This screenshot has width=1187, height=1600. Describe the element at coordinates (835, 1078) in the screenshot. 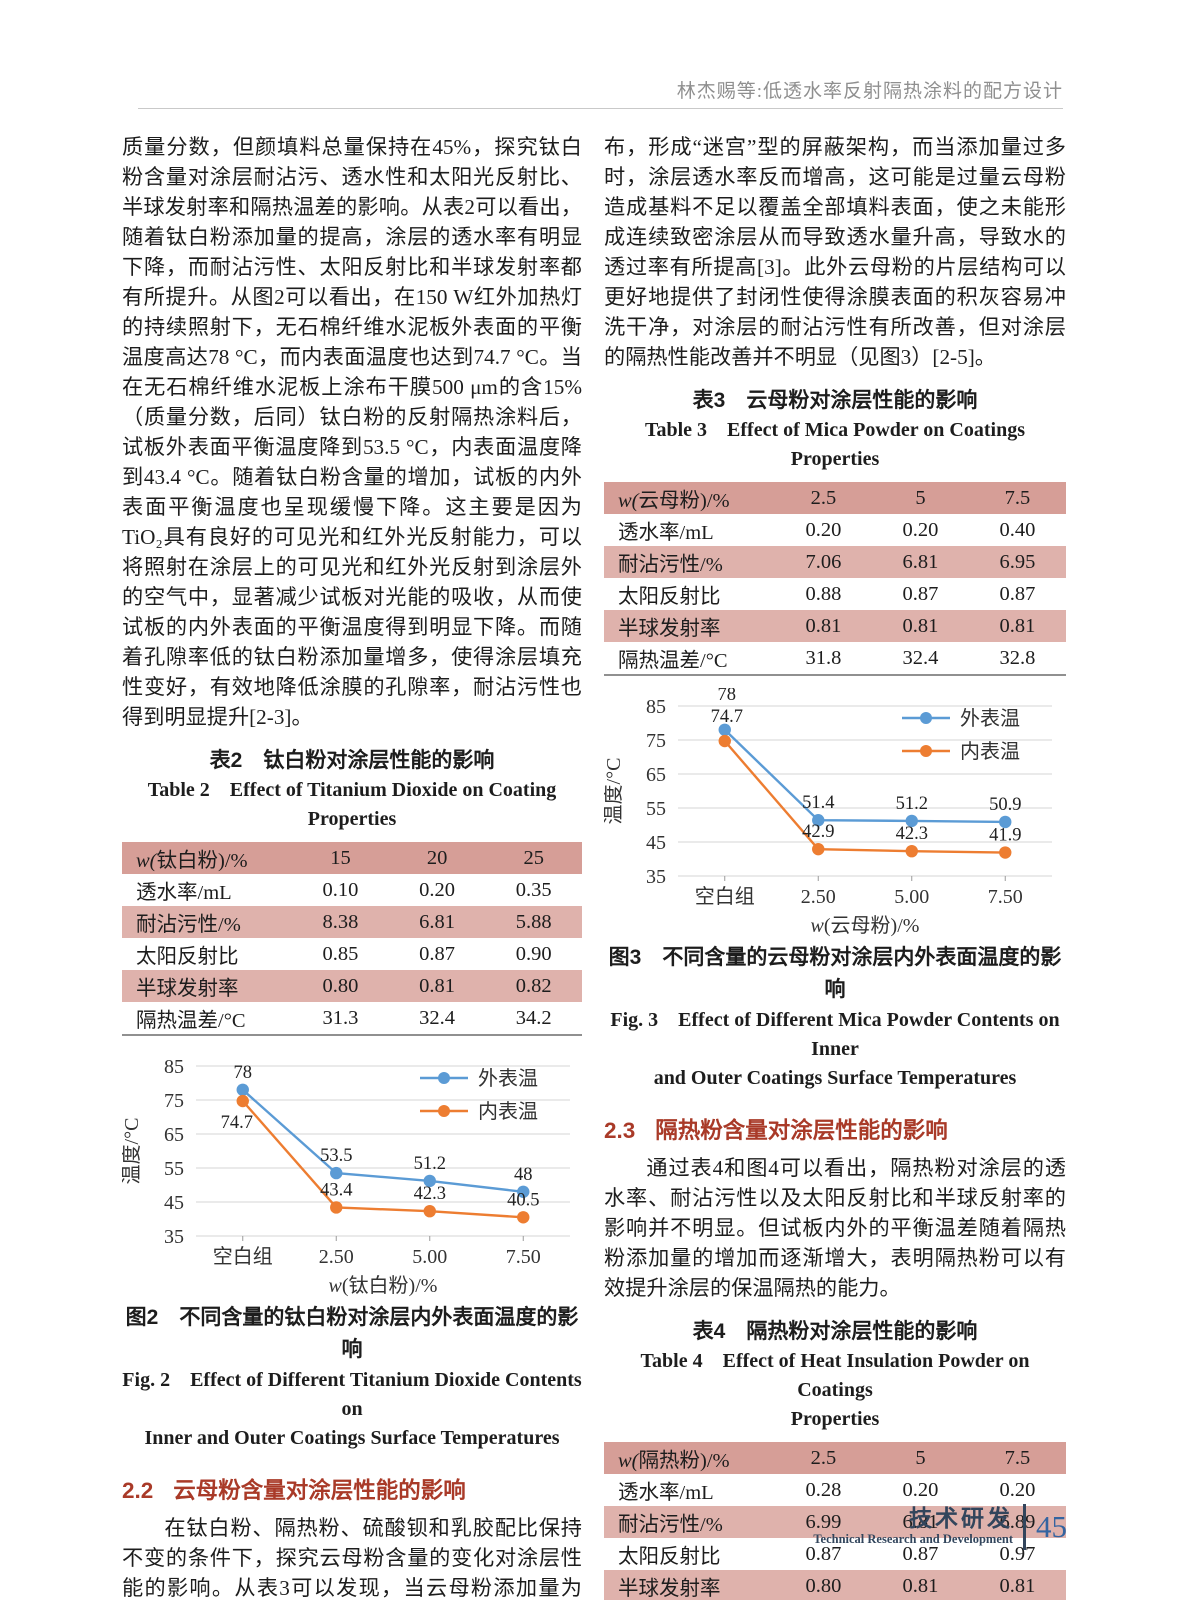

I see `figure-3-caption-en-line2: and Outer Coatings Surface Temperatures` at that location.